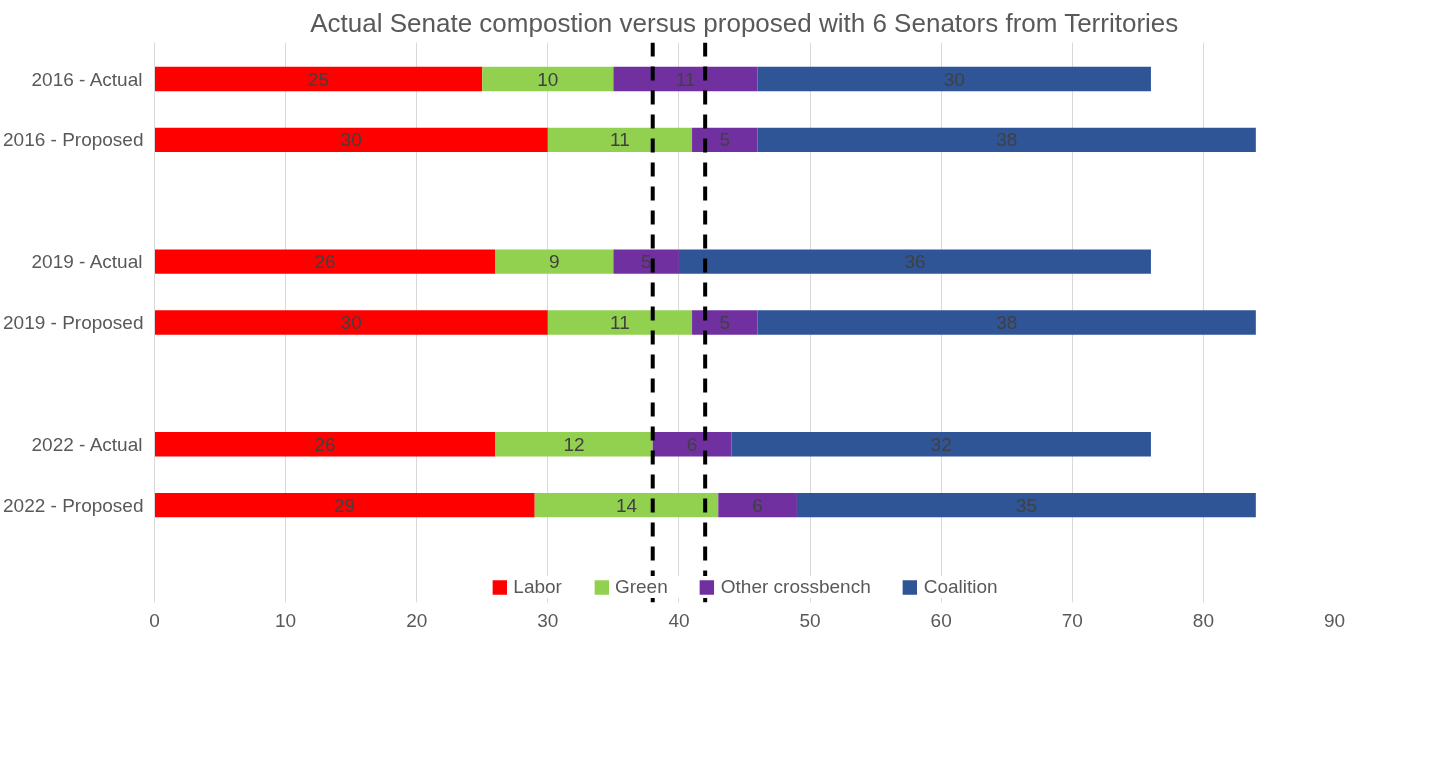 The image size is (1429, 768). I want to click on legend-label: Coalition, so click(960, 587).